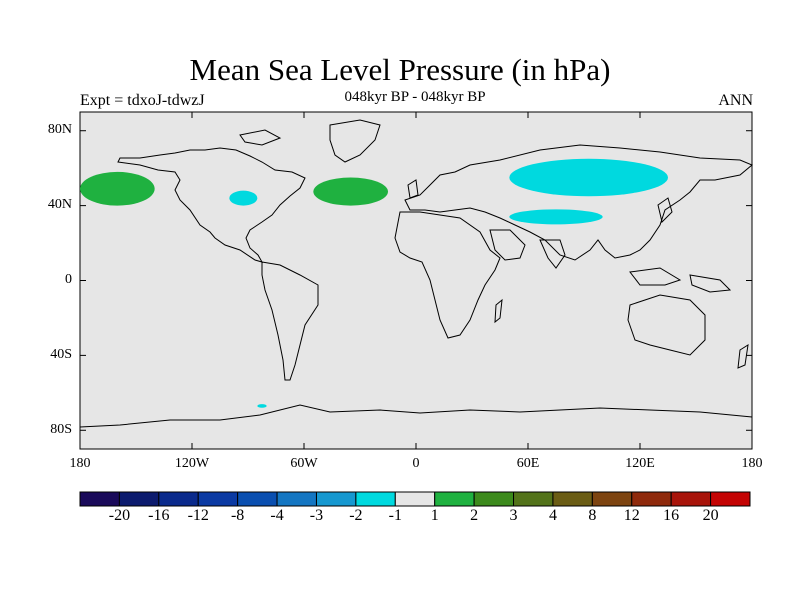 The image size is (800, 600). What do you see at coordinates (415, 97) in the screenshot?
I see `subtitle: 048kyr BP - 048kyr BP` at bounding box center [415, 97].